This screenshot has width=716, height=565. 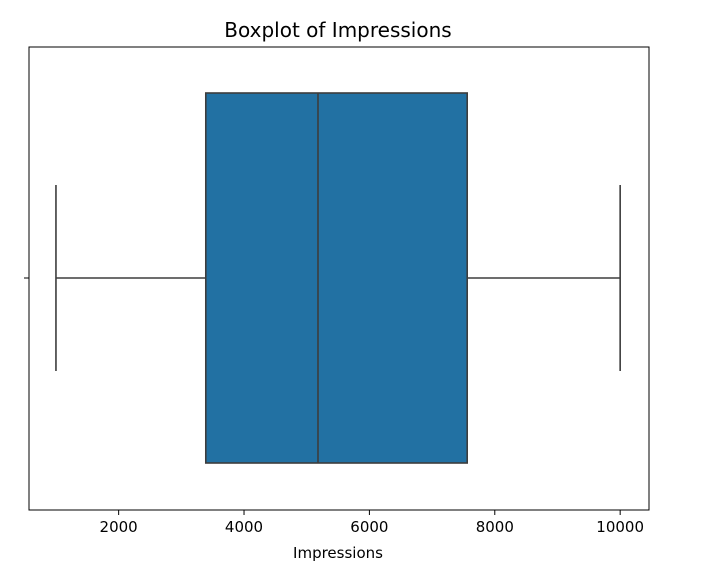 What do you see at coordinates (338, 553) in the screenshot?
I see `x-axis-label: Impressions` at bounding box center [338, 553].